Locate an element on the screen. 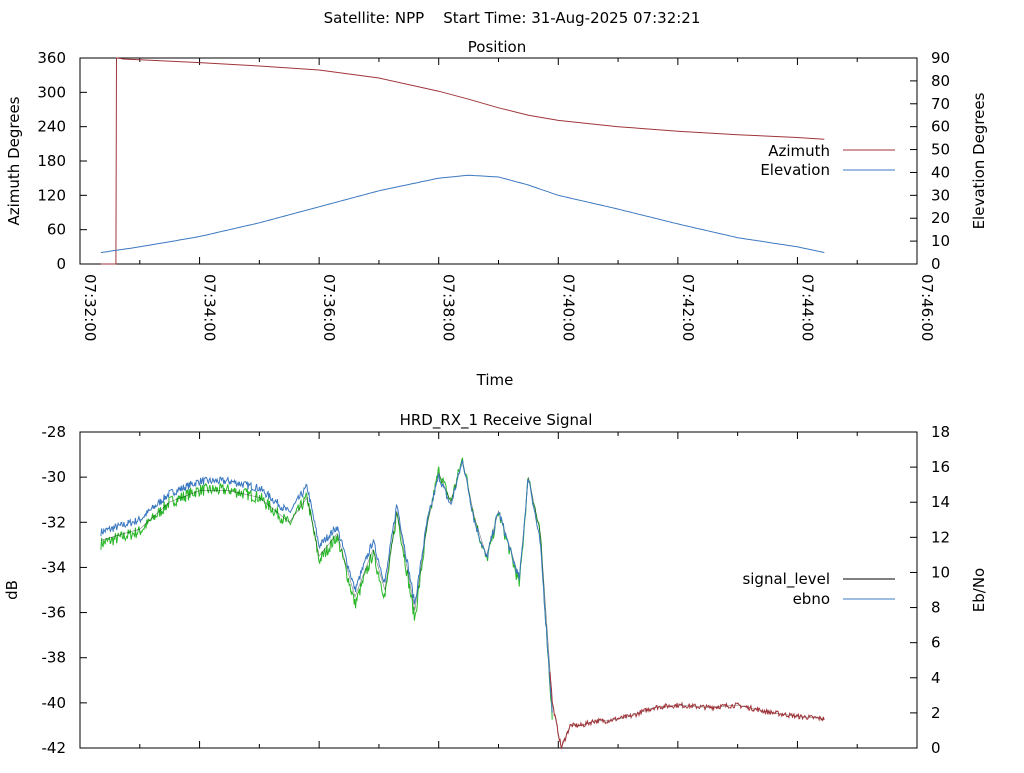  legend-azimuth-label: Azimuth is located at coordinates (799, 151).